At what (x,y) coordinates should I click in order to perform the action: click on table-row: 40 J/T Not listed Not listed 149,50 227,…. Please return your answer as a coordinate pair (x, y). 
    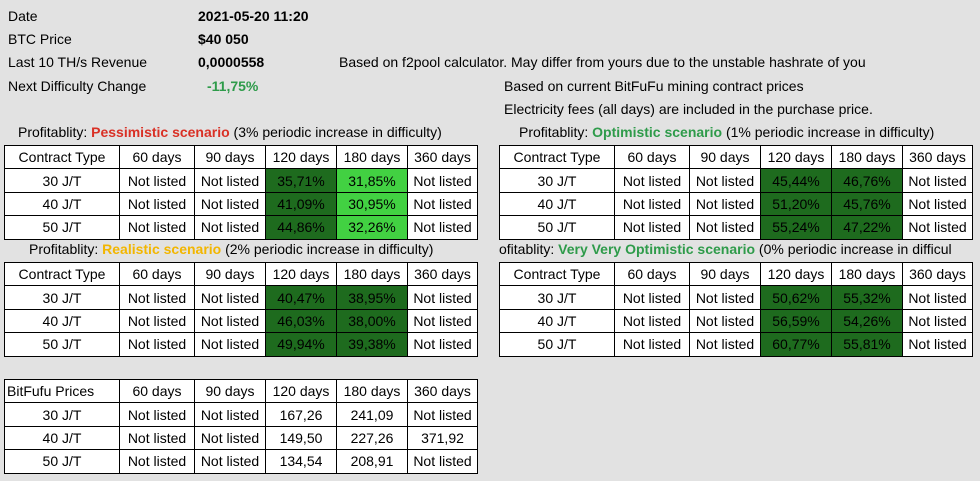
    Looking at the image, I should click on (241, 438).